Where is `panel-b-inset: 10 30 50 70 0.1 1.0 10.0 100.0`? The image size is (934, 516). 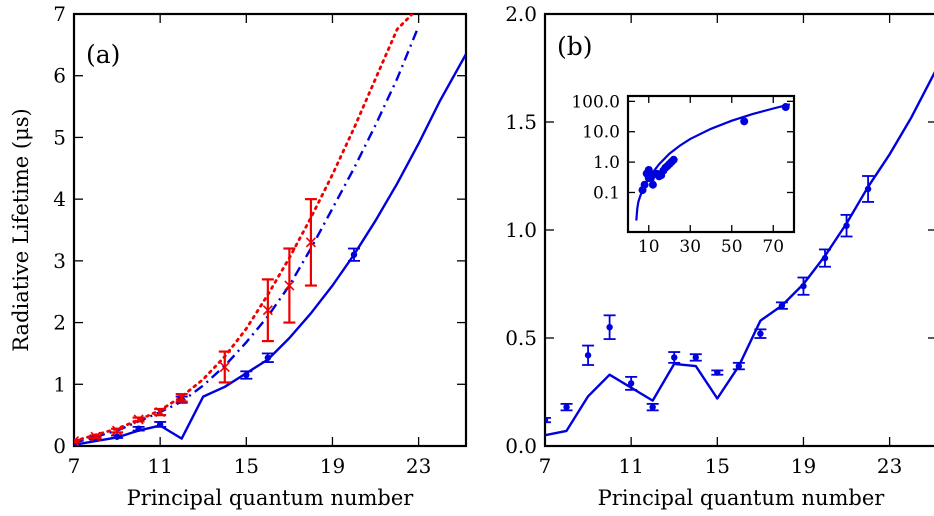 panel-b-inset: 10 30 50 70 0.1 1.0 10.0 100.0 is located at coordinates (683, 174).